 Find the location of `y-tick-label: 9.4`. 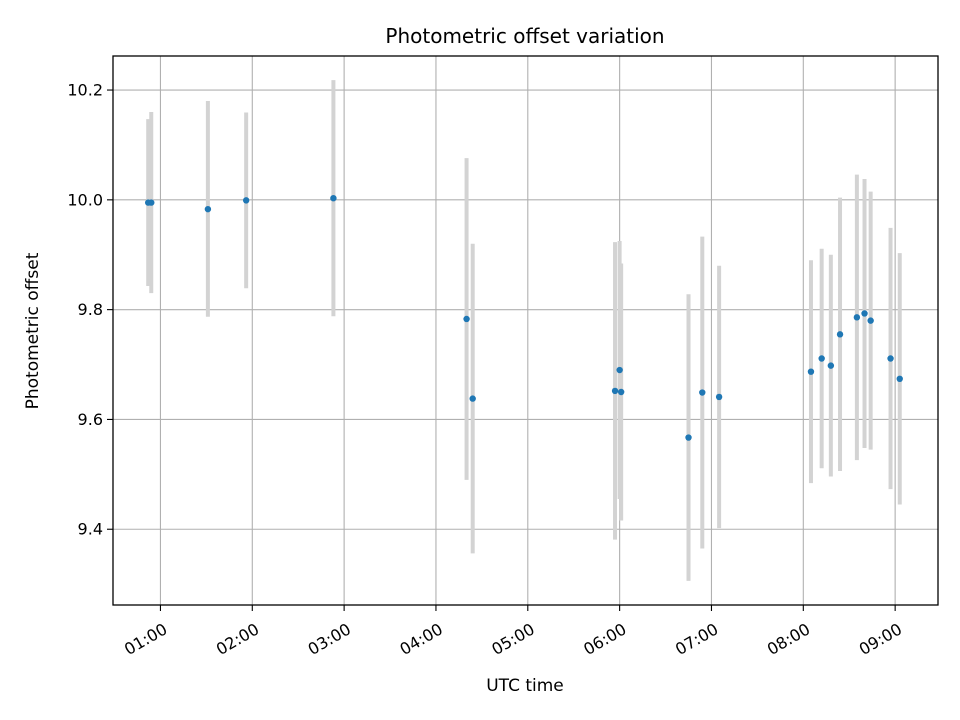

y-tick-label: 9.4 is located at coordinates (90, 529).